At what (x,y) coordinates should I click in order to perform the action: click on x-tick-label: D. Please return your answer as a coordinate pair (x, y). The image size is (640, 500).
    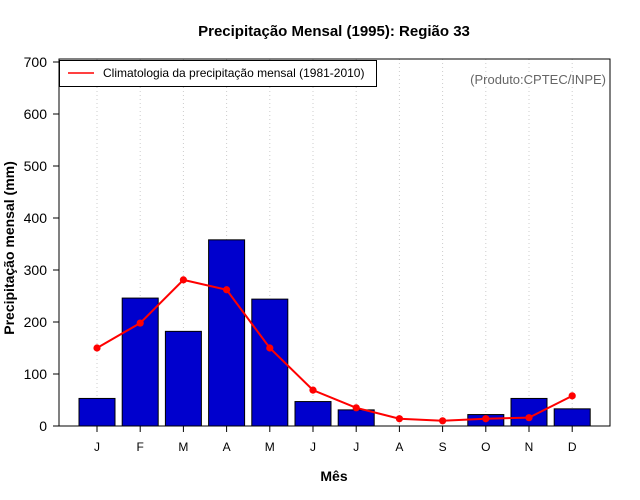
    Looking at the image, I should click on (572, 447).